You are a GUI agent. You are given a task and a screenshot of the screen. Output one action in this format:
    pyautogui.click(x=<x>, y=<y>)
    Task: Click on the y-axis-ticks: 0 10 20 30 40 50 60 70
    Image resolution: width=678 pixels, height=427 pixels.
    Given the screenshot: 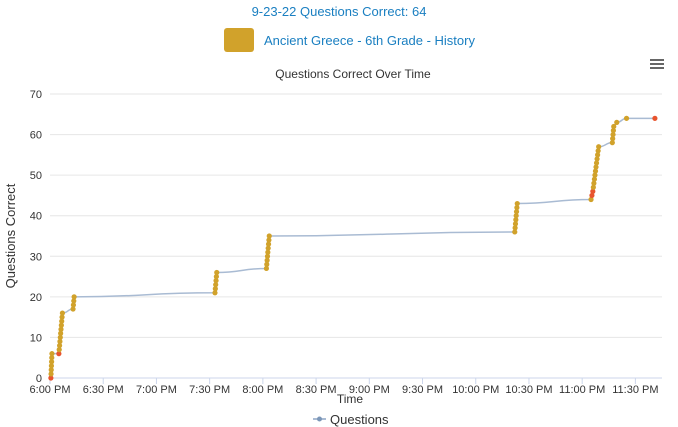 What is the action you would take?
    pyautogui.click(x=36, y=237)
    